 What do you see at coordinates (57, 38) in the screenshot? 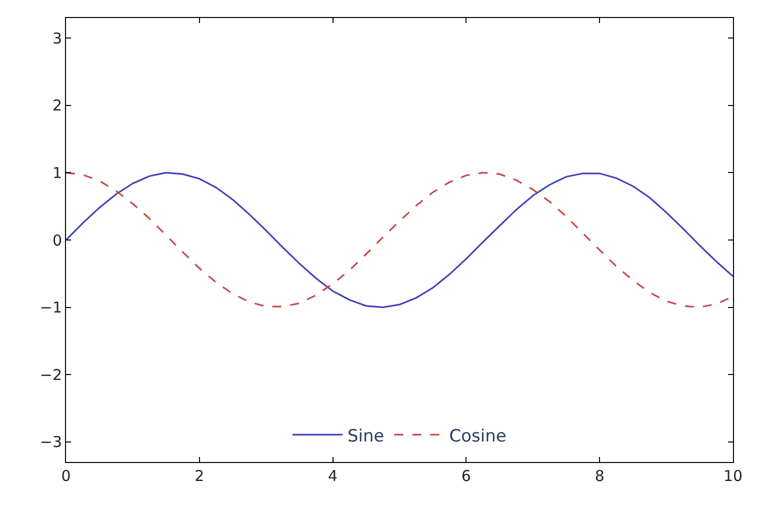
I see `y-tick-label: 3` at bounding box center [57, 38].